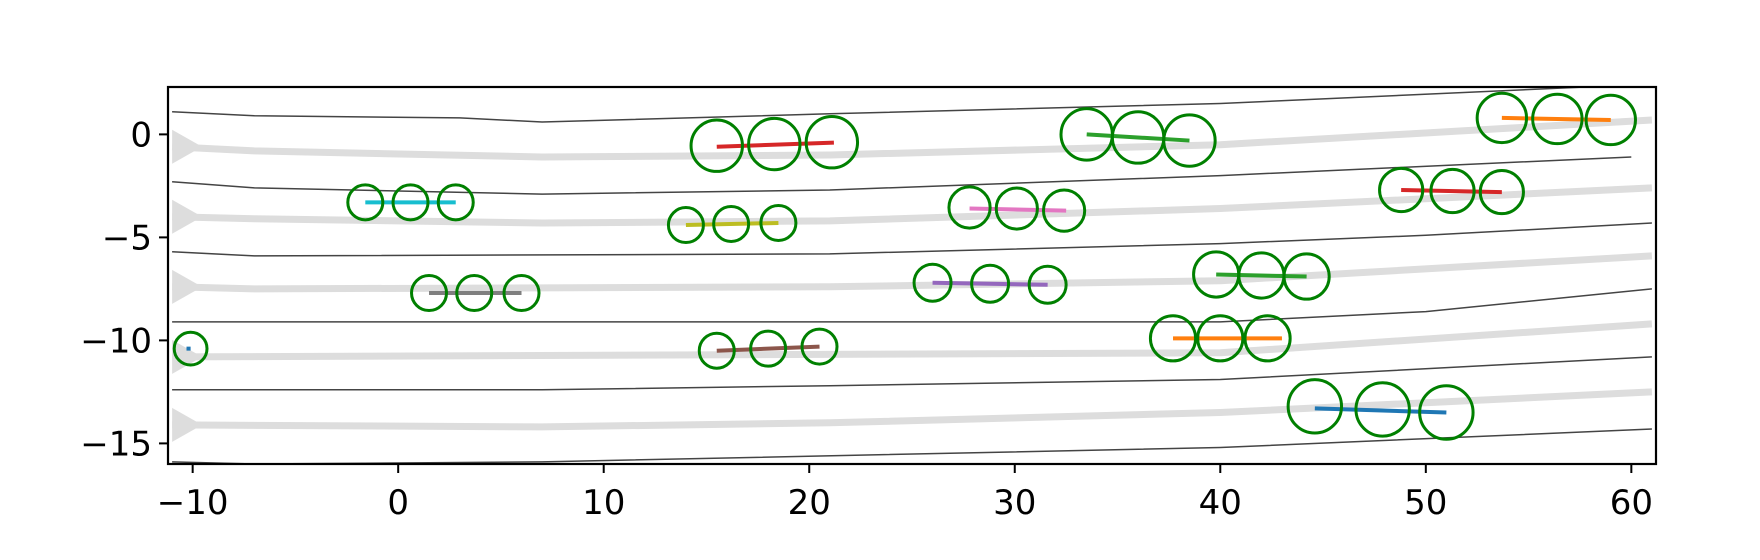 This screenshot has height=560, width=1760. Describe the element at coordinates (127, 238) in the screenshot. I see `y-tick-label: −5` at that location.